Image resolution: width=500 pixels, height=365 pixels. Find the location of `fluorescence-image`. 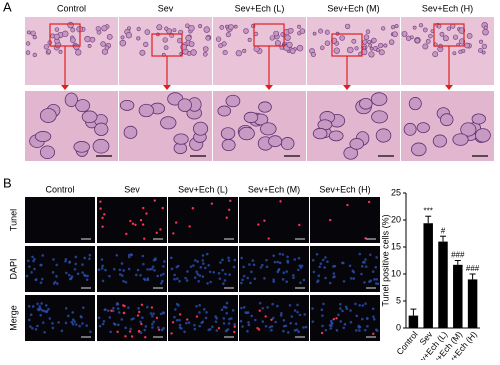

fluorescence-image is located at coordinates (60, 318).